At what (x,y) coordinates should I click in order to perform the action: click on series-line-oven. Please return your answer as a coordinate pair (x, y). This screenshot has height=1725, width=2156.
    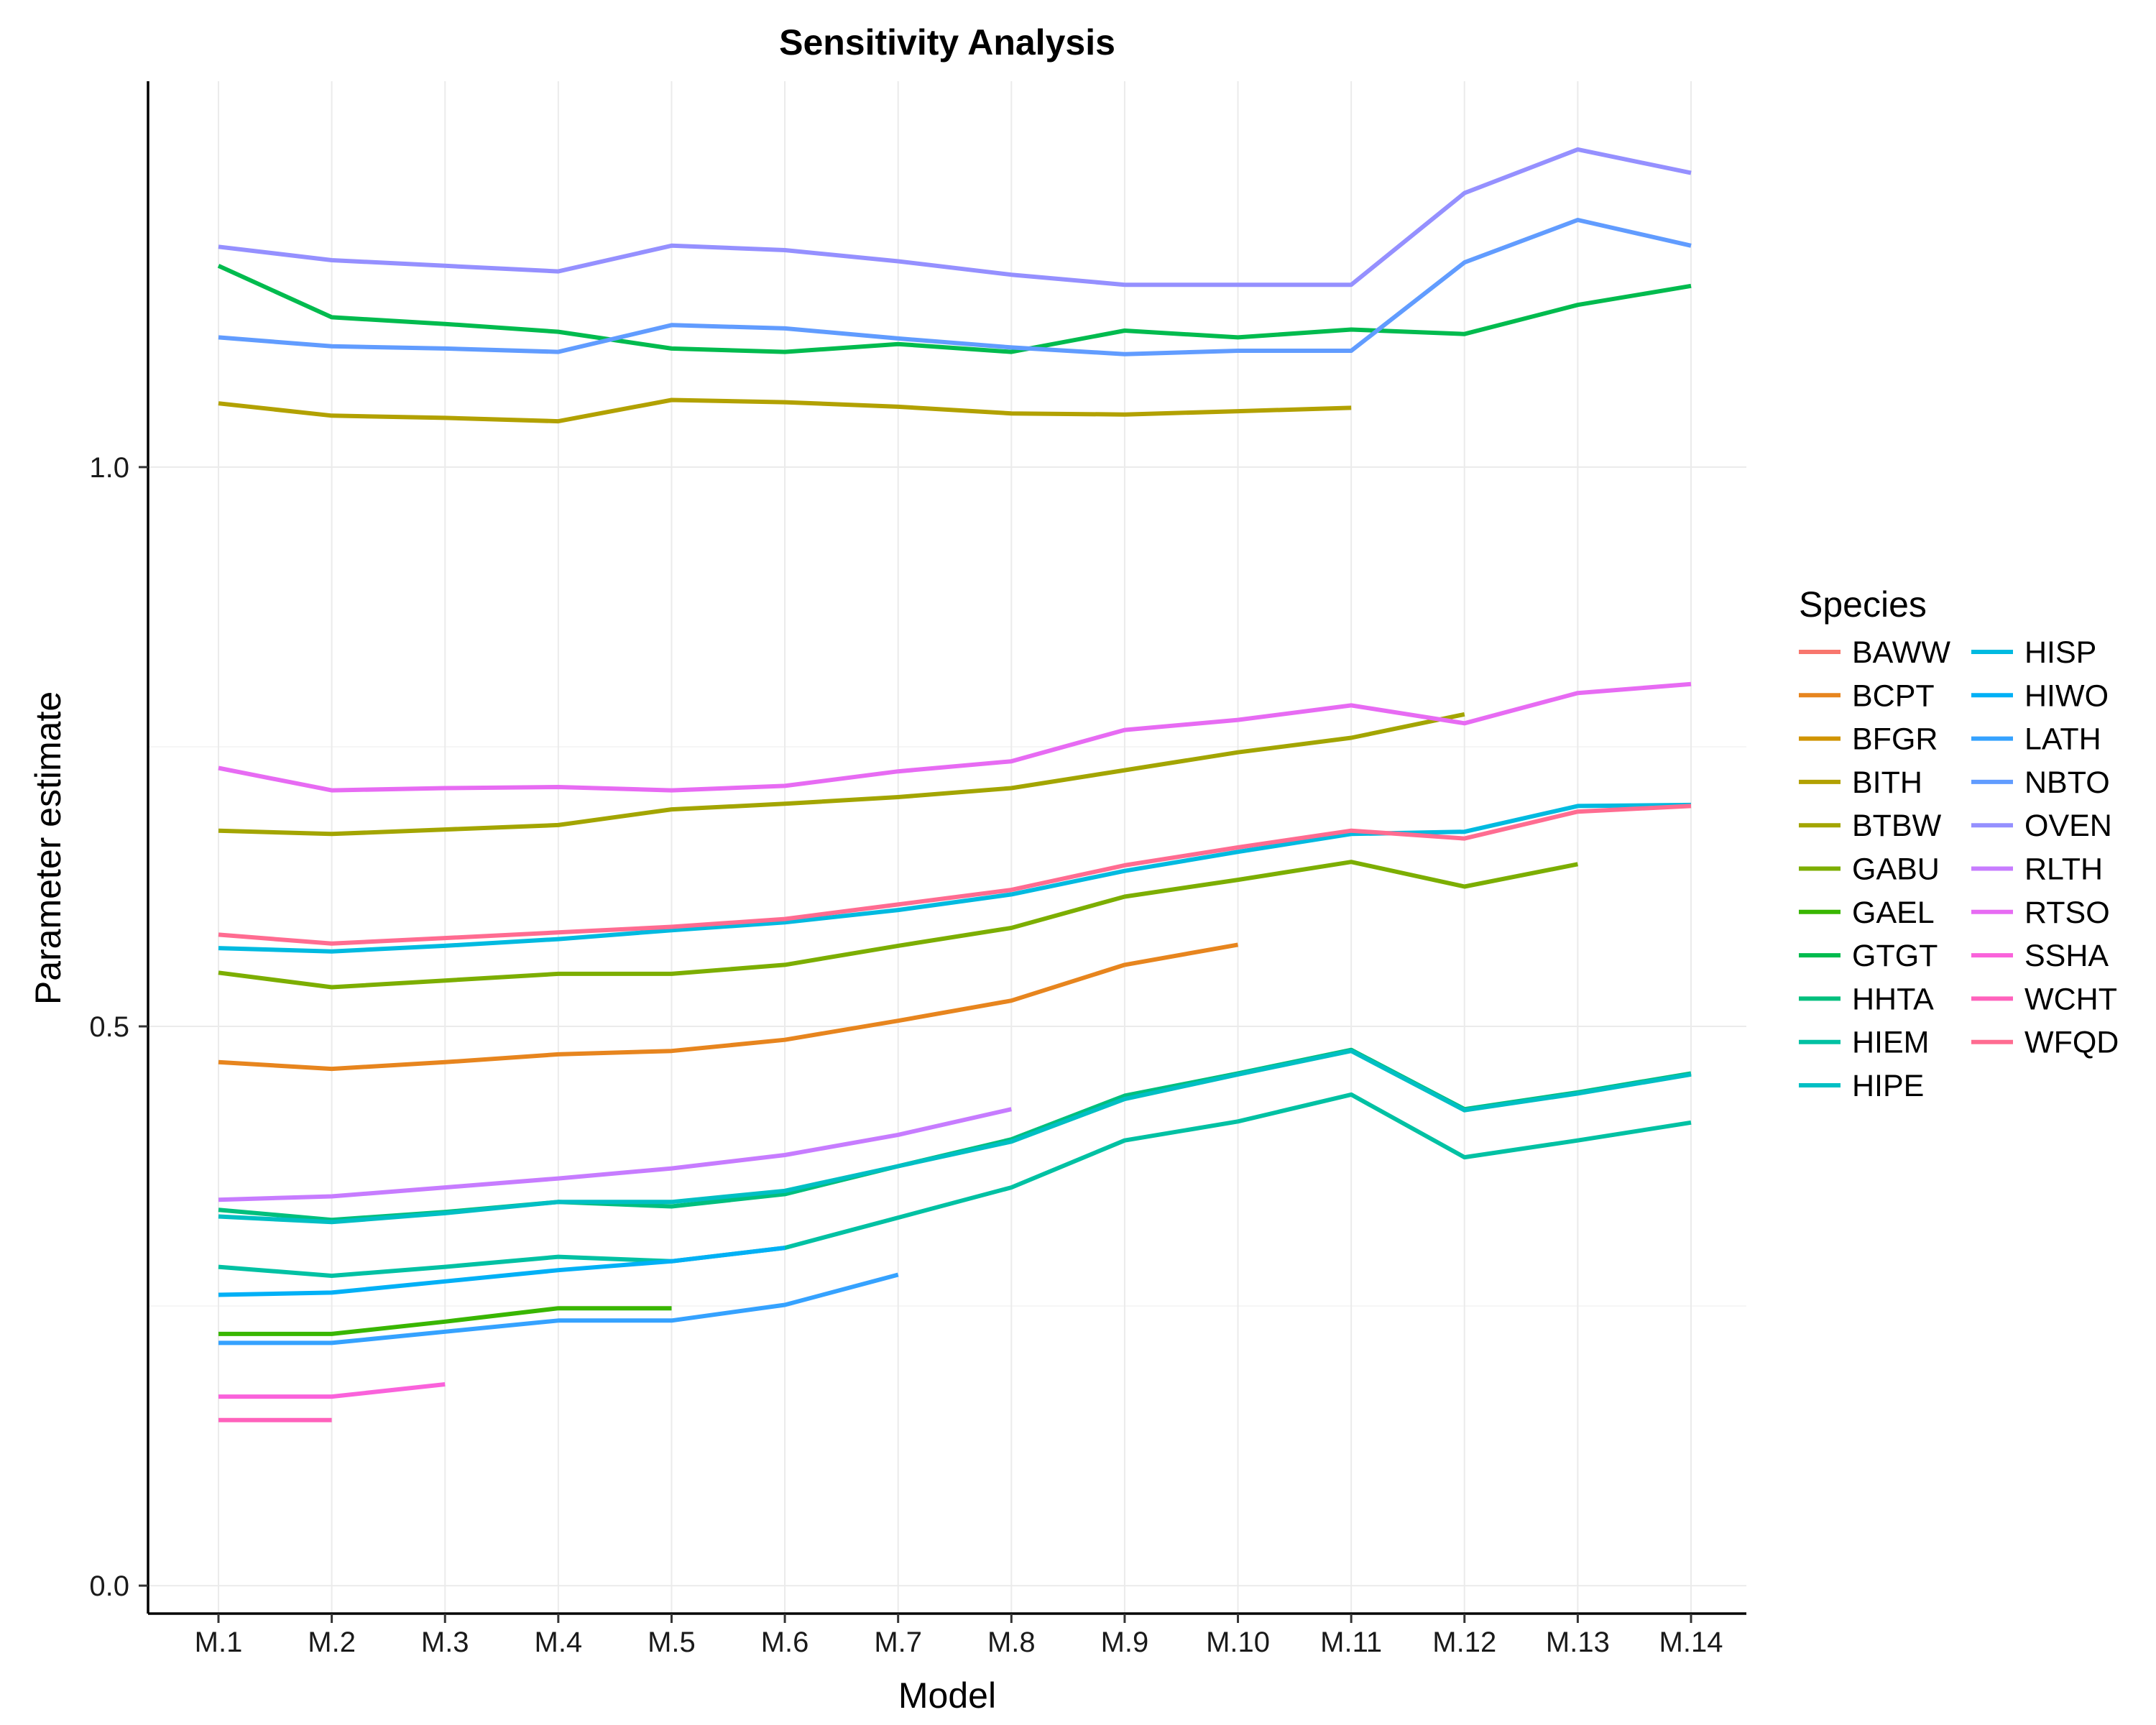
    Looking at the image, I should click on (955, 217).